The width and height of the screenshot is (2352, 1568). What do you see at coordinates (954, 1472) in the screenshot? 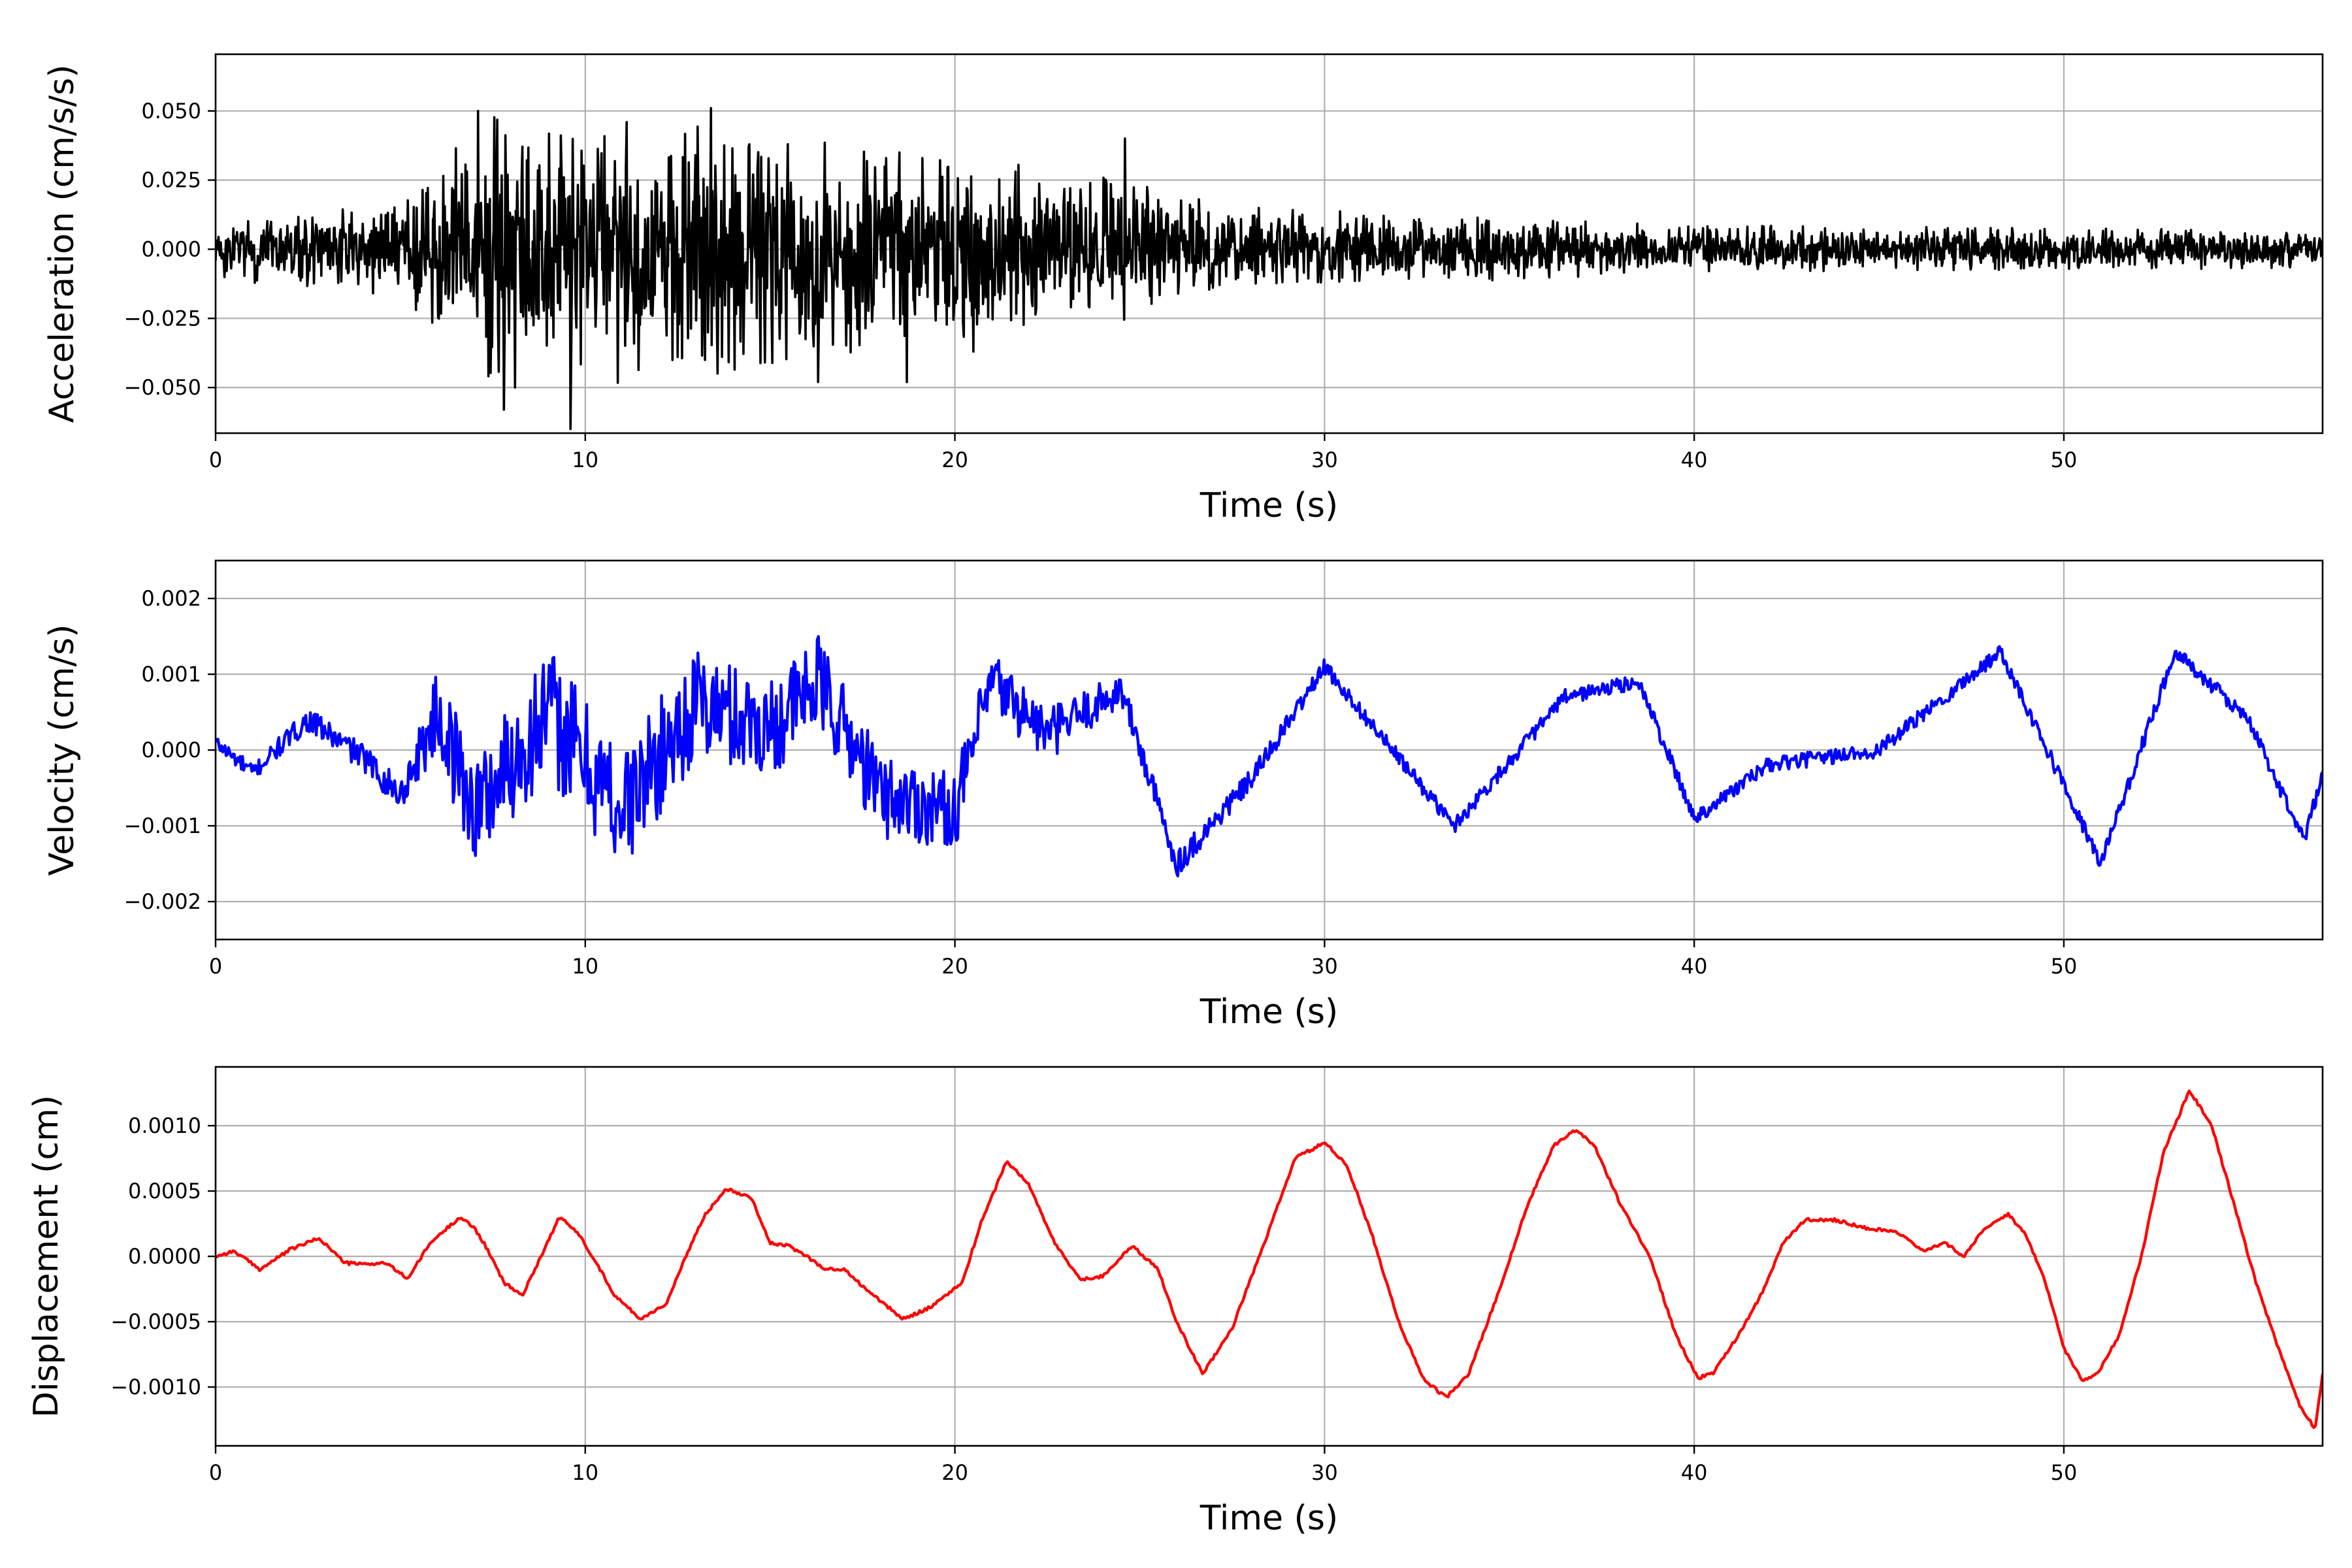
I see `panel-displacement-xtick-label: 20` at bounding box center [954, 1472].